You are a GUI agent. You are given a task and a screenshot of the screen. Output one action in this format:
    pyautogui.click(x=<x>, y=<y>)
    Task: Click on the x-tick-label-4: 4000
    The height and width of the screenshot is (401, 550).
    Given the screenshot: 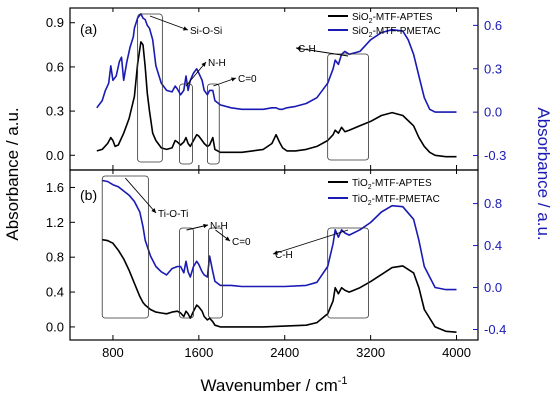 What is the action you would take?
    pyautogui.click(x=456, y=352)
    